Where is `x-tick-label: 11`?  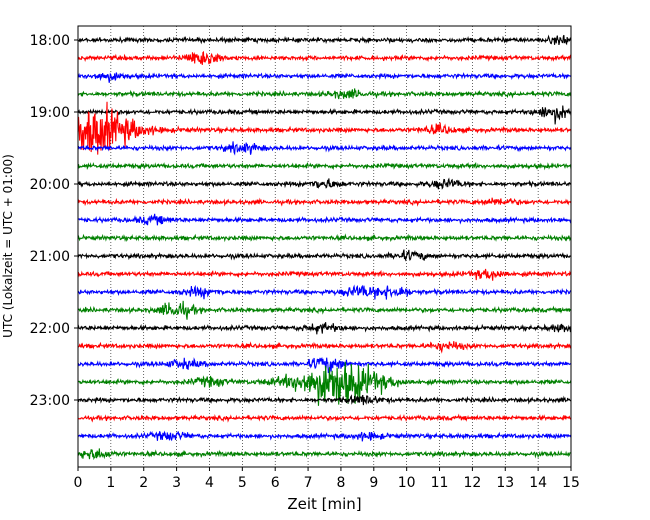 x-tick-label: 11 is located at coordinates (440, 483).